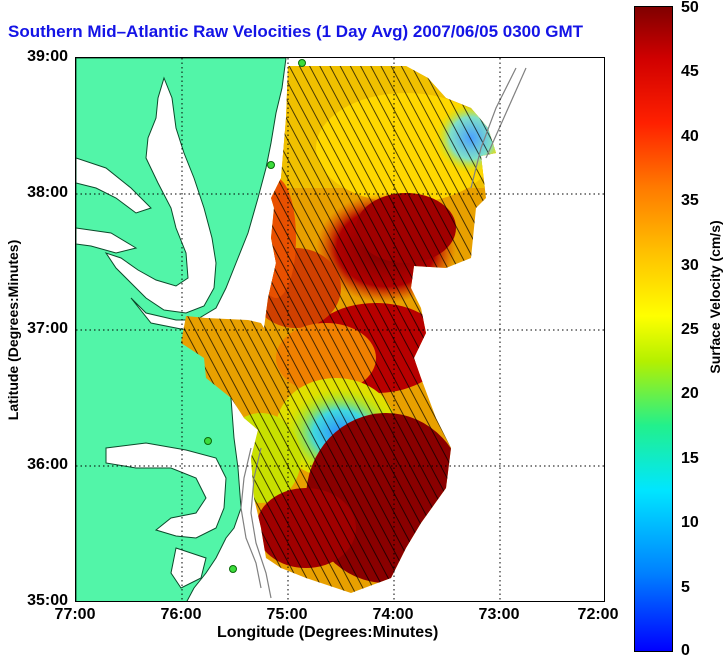 This screenshot has height=660, width=724. What do you see at coordinates (685, 587) in the screenshot?
I see `colorbar-tick-label: 5` at bounding box center [685, 587].